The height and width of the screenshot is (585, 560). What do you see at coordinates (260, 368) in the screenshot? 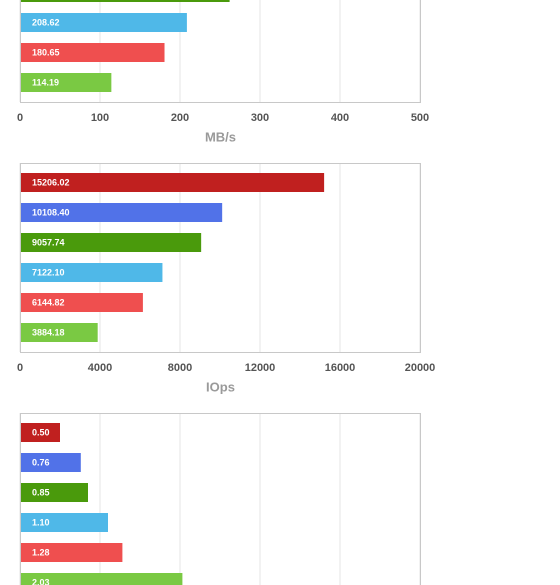
I see `x-tick-label: 12000` at bounding box center [260, 368].